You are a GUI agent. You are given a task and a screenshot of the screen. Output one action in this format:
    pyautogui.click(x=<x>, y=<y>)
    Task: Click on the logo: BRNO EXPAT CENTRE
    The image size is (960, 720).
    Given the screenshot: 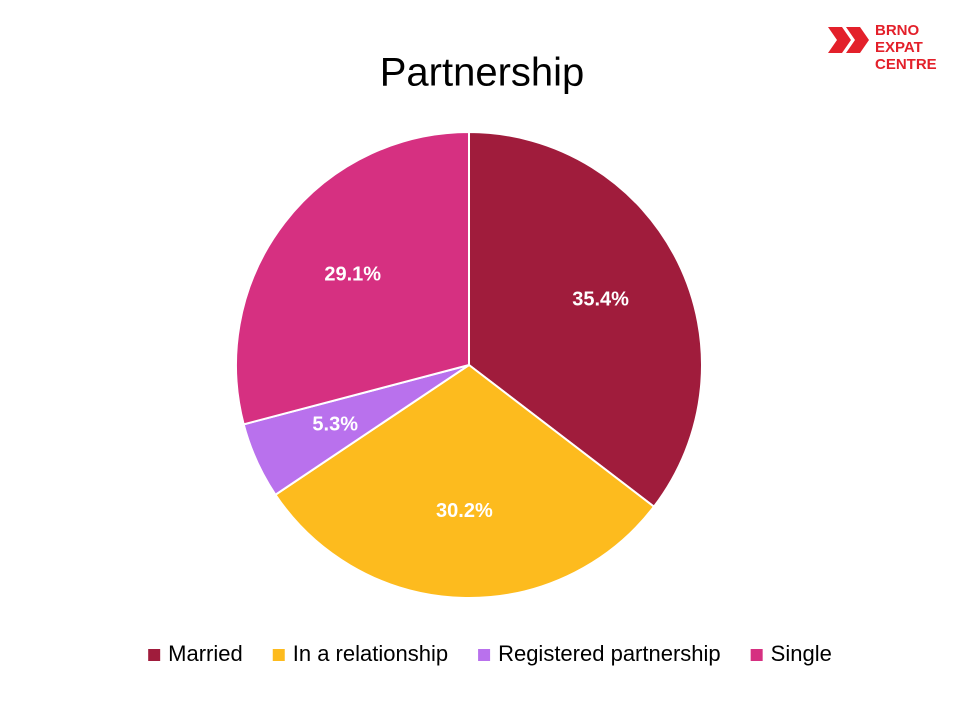 What is the action you would take?
    pyautogui.click(x=882, y=47)
    